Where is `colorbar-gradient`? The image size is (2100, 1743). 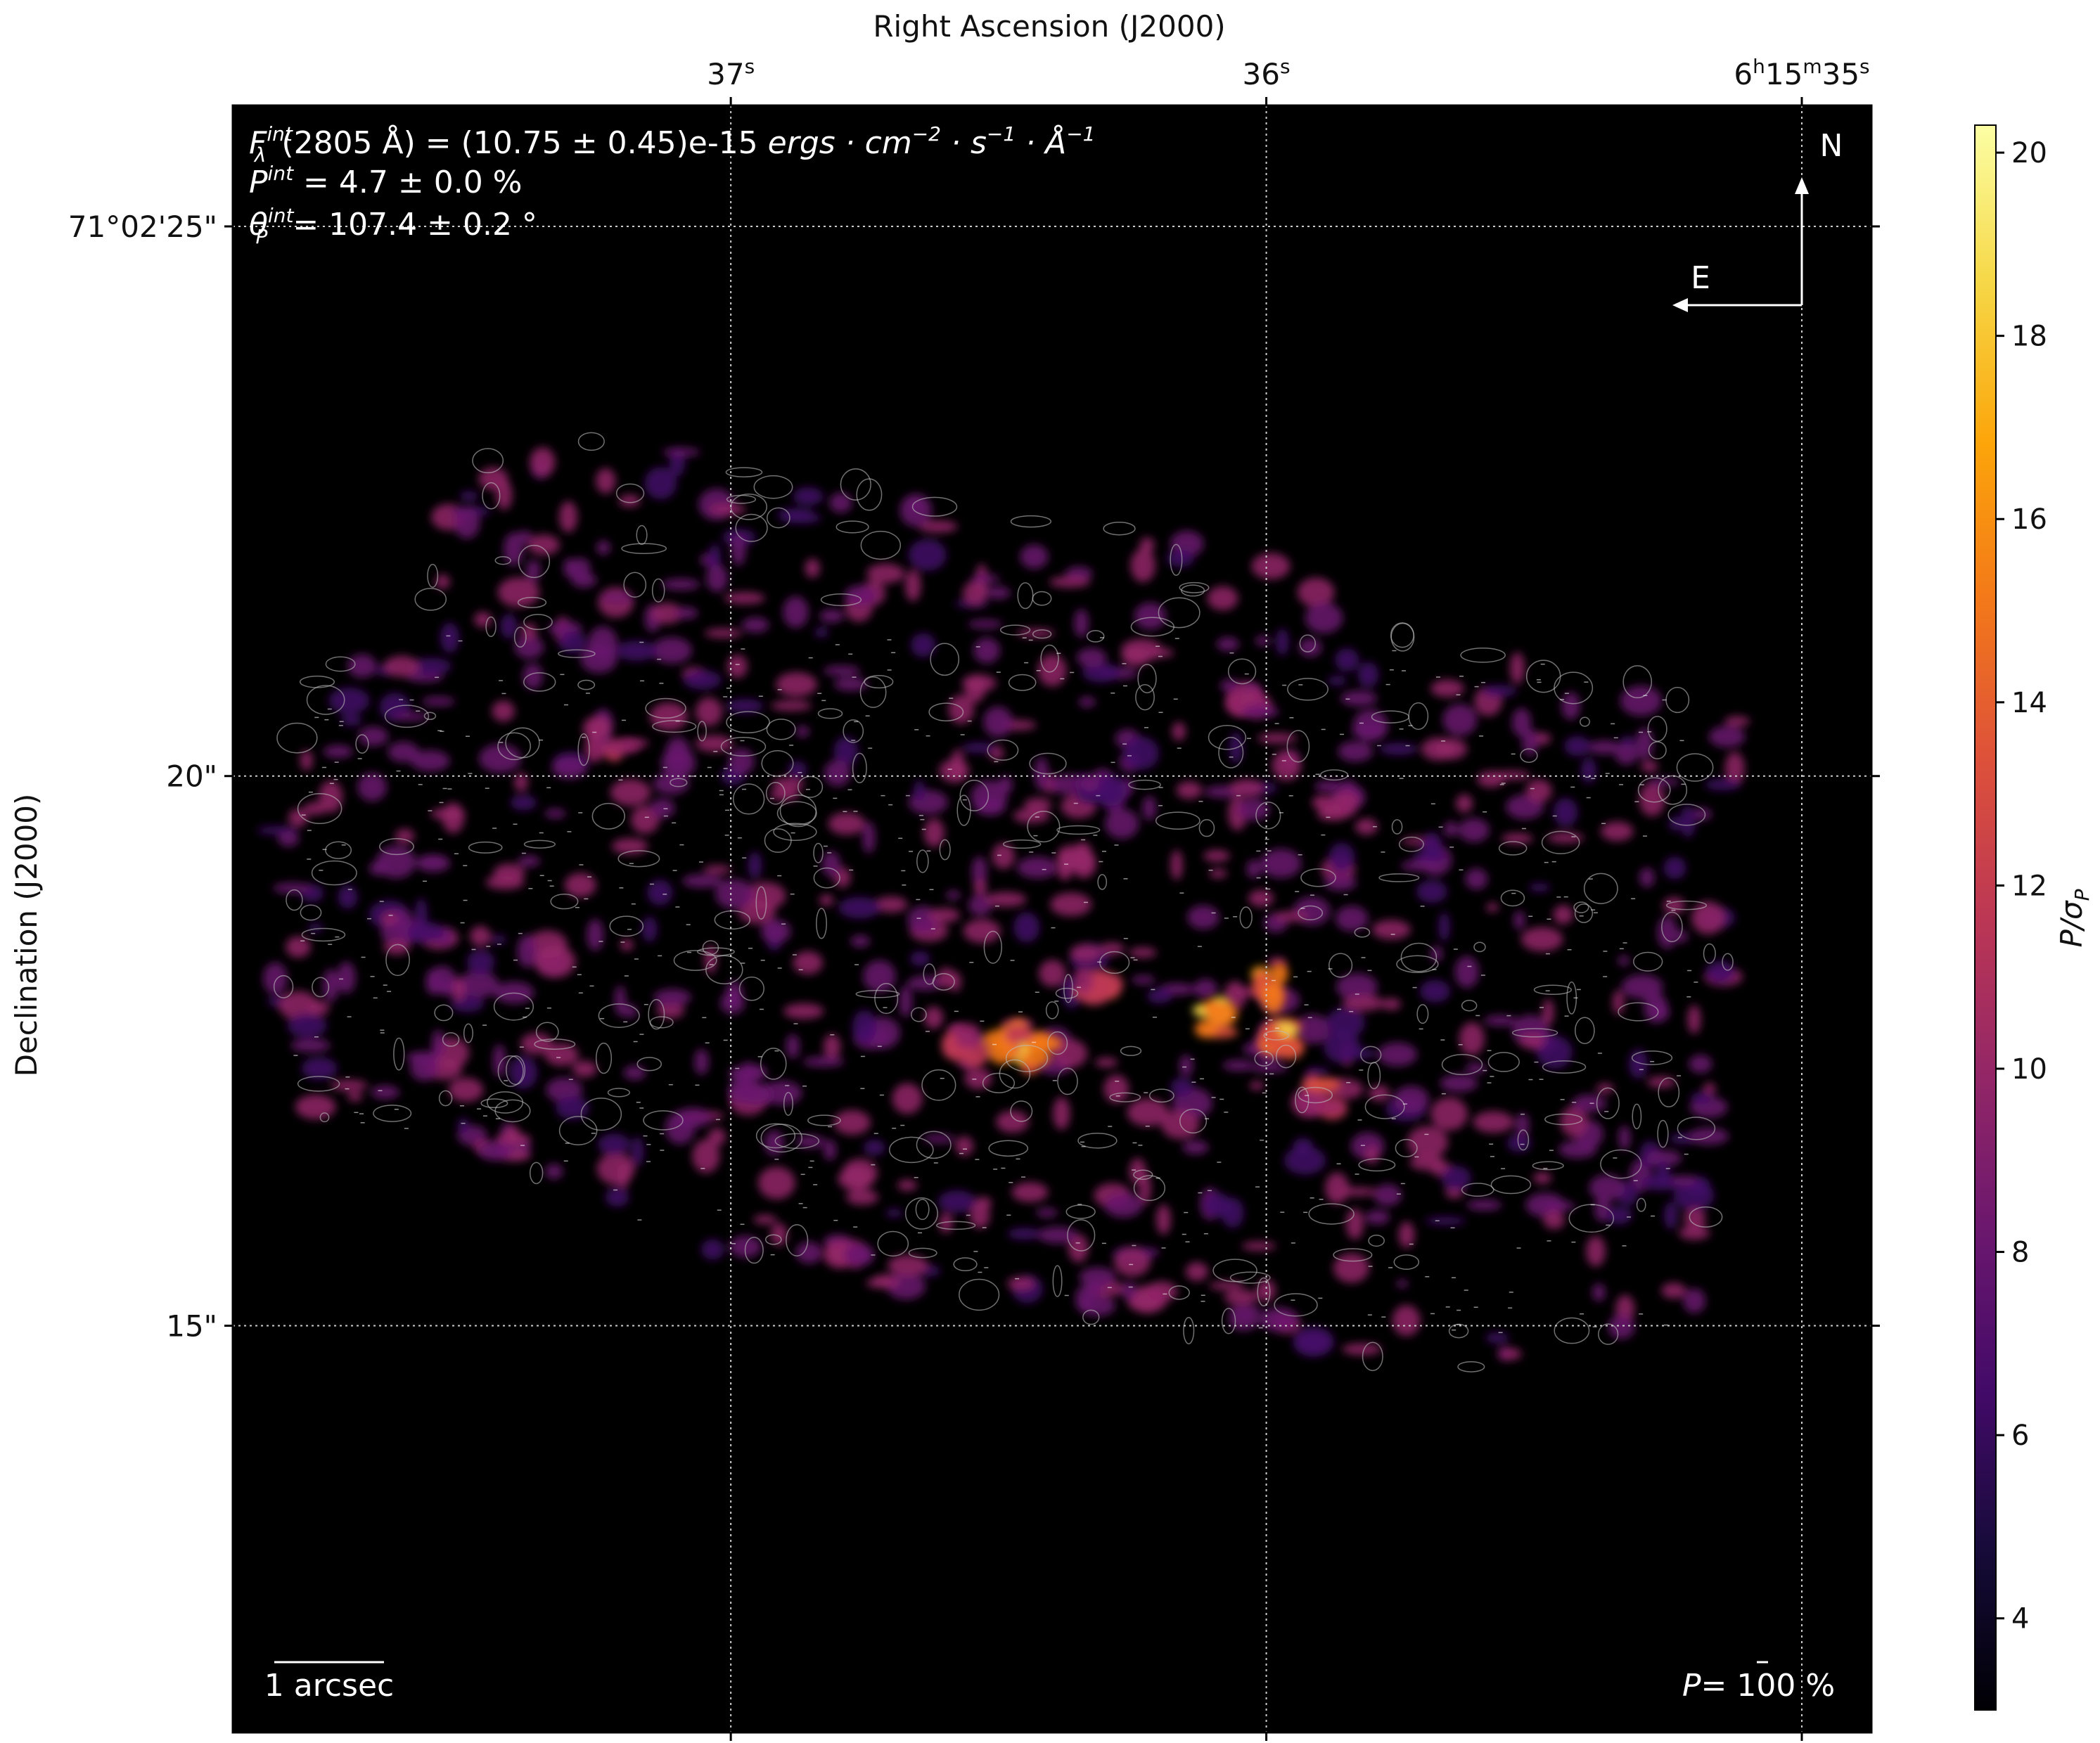
colorbar-gradient is located at coordinates (1985, 918).